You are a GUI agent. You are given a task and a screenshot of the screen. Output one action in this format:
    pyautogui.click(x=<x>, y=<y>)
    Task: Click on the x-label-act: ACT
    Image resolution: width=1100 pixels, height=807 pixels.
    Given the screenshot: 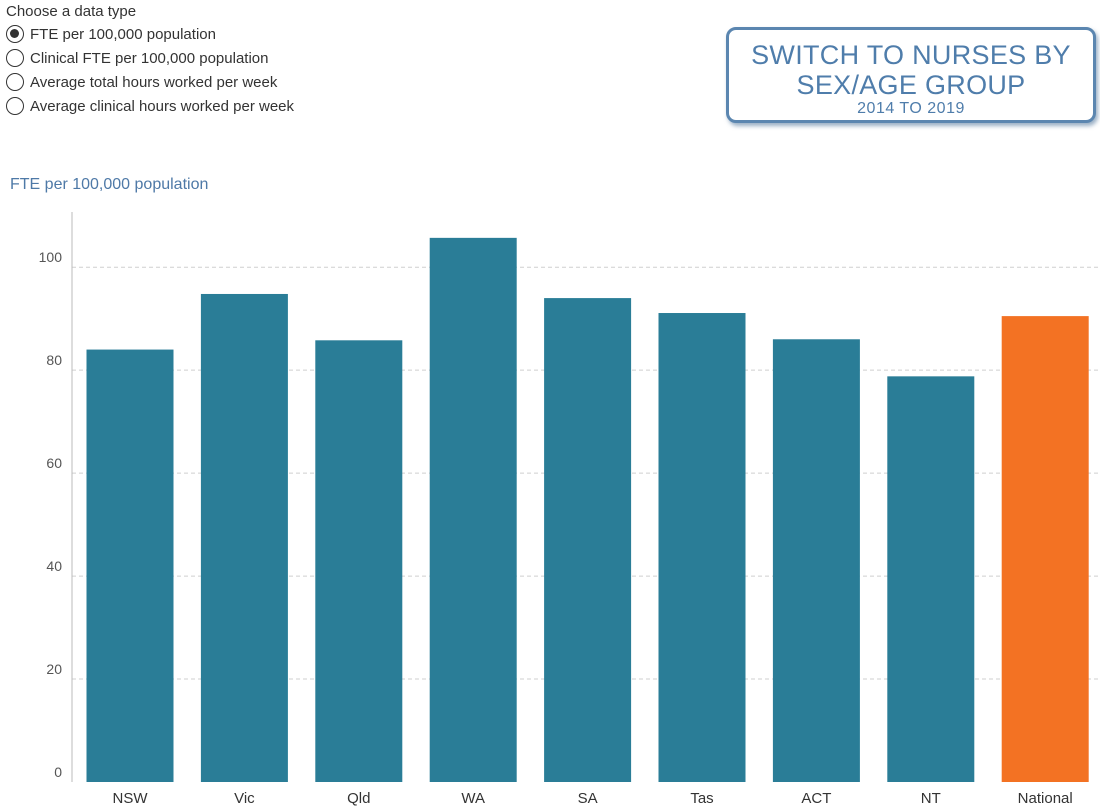 What is the action you would take?
    pyautogui.click(x=816, y=798)
    